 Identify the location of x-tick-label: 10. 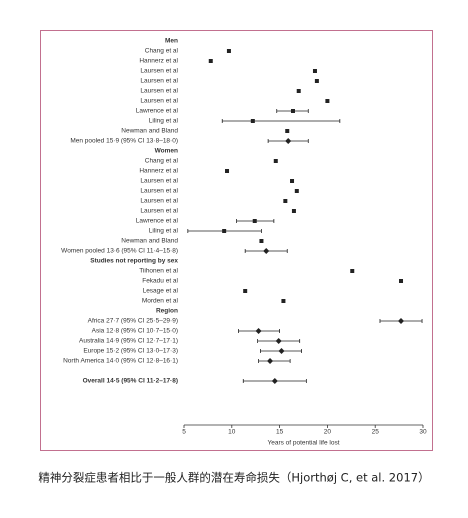
(232, 432).